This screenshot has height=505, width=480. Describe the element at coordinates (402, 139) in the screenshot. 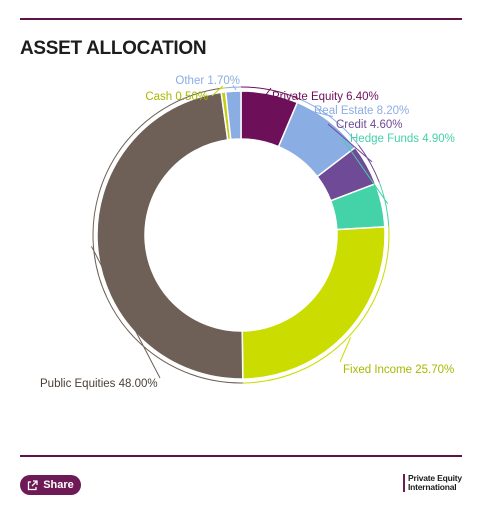

I see `label-hedge-funds: Hedge Funds 4.90%` at that location.